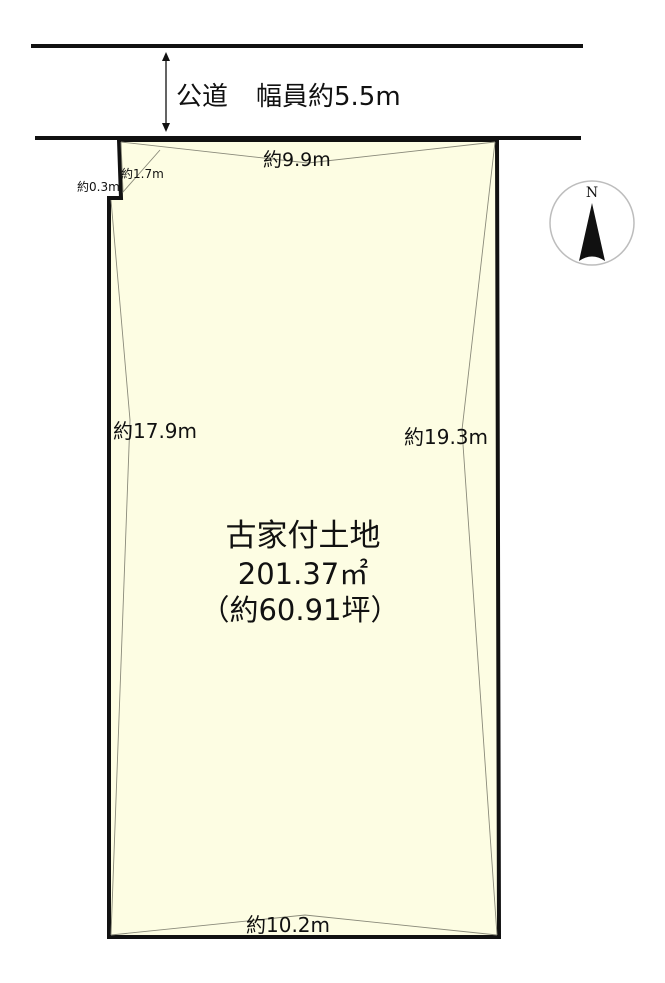 This screenshot has width=665, height=983. I want to click on dimension-bottom: 約10.2m, so click(288, 925).